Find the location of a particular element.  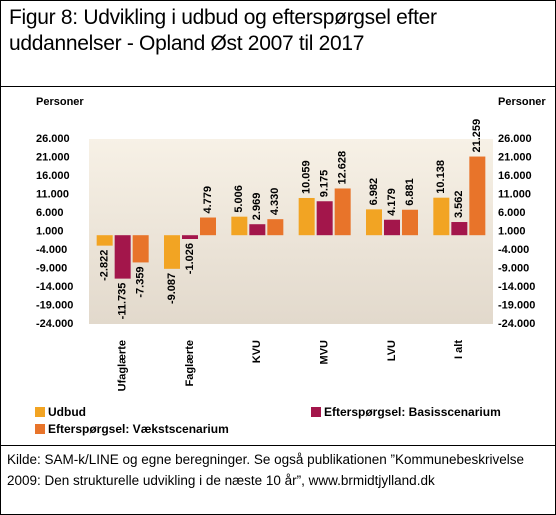

value-label: 5.006 is located at coordinates (239, 199).